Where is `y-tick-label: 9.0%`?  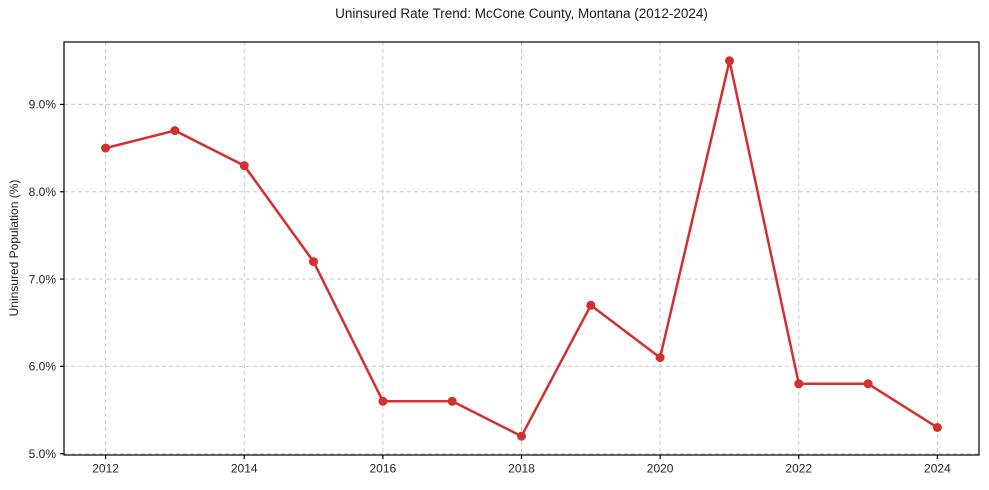
y-tick-label: 9.0% is located at coordinates (43, 105).